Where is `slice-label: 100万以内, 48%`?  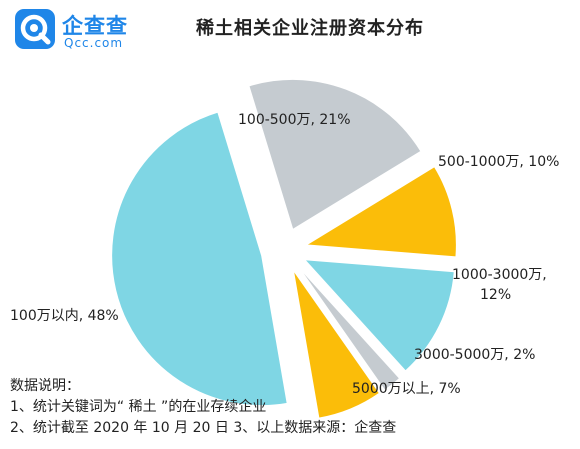 slice-label: 100万以内, 48% is located at coordinates (64, 316).